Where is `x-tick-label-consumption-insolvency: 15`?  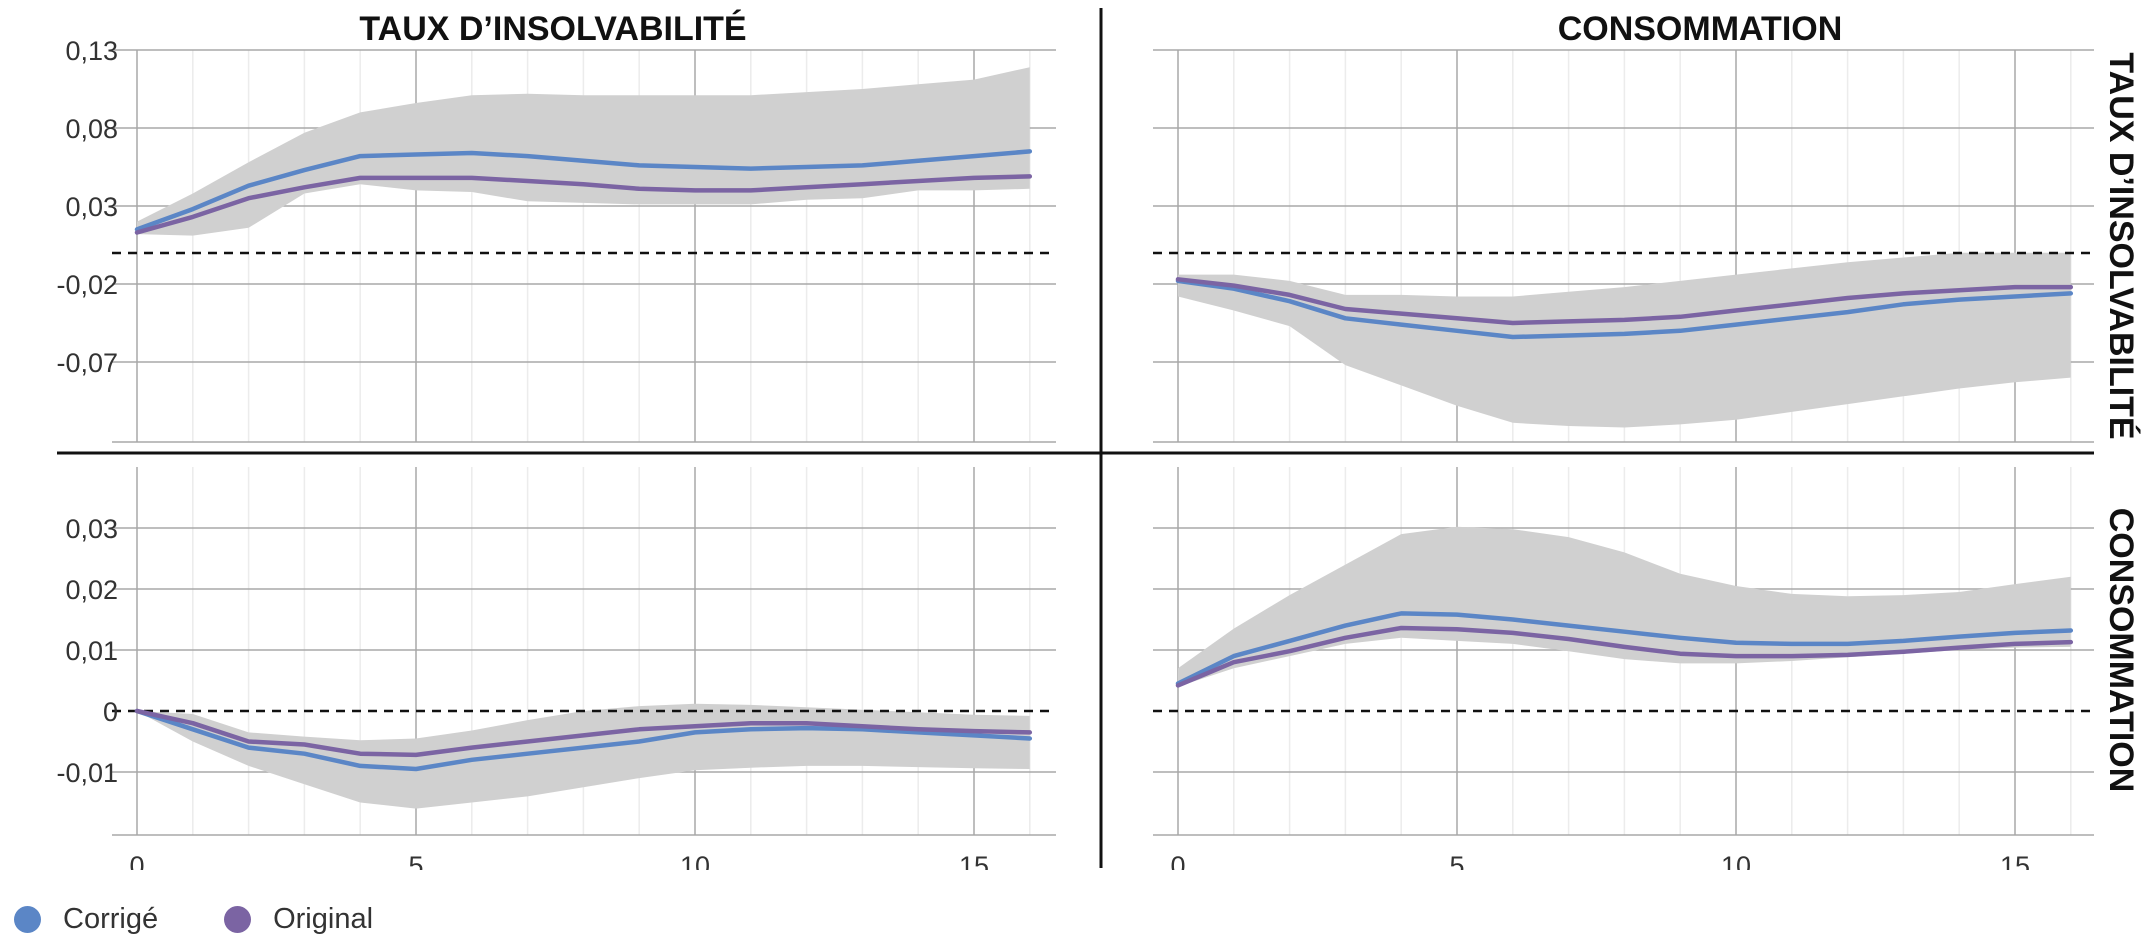
x-tick-label-consumption-insolvency: 15 is located at coordinates (974, 860).